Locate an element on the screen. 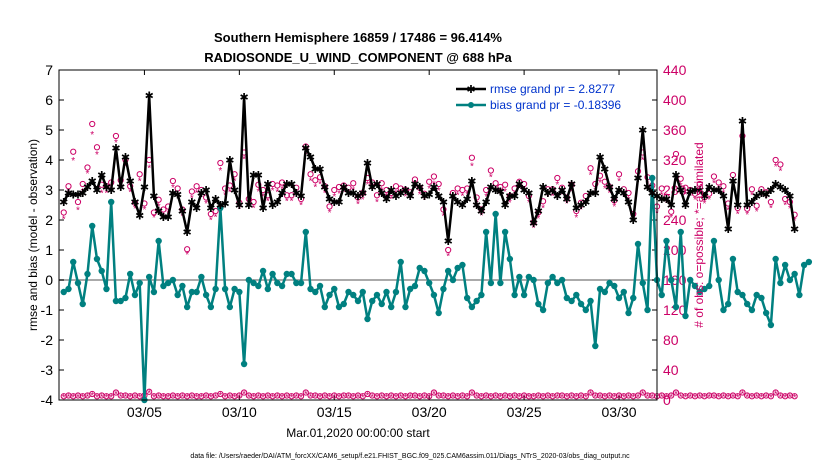 The height and width of the screenshot is (470, 830). y-tick-label-right: 360 is located at coordinates (675, 130).